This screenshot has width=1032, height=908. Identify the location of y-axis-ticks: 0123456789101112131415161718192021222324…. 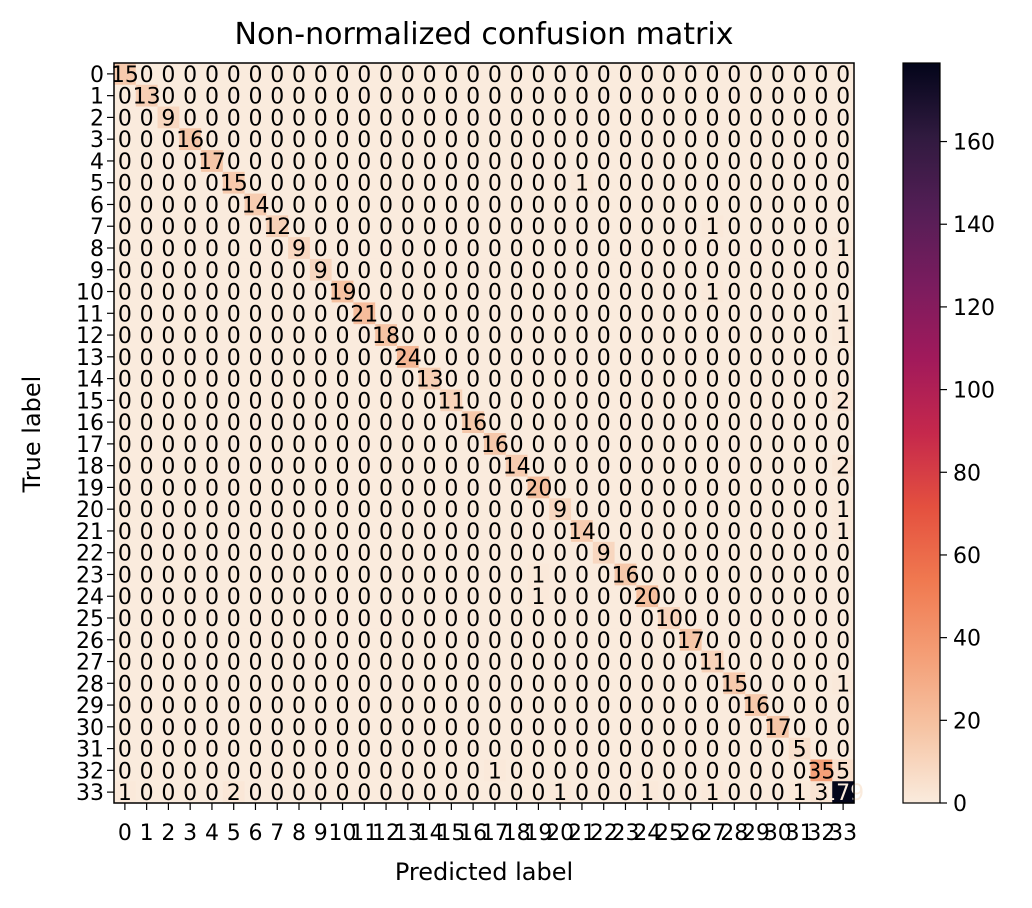
(95, 434).